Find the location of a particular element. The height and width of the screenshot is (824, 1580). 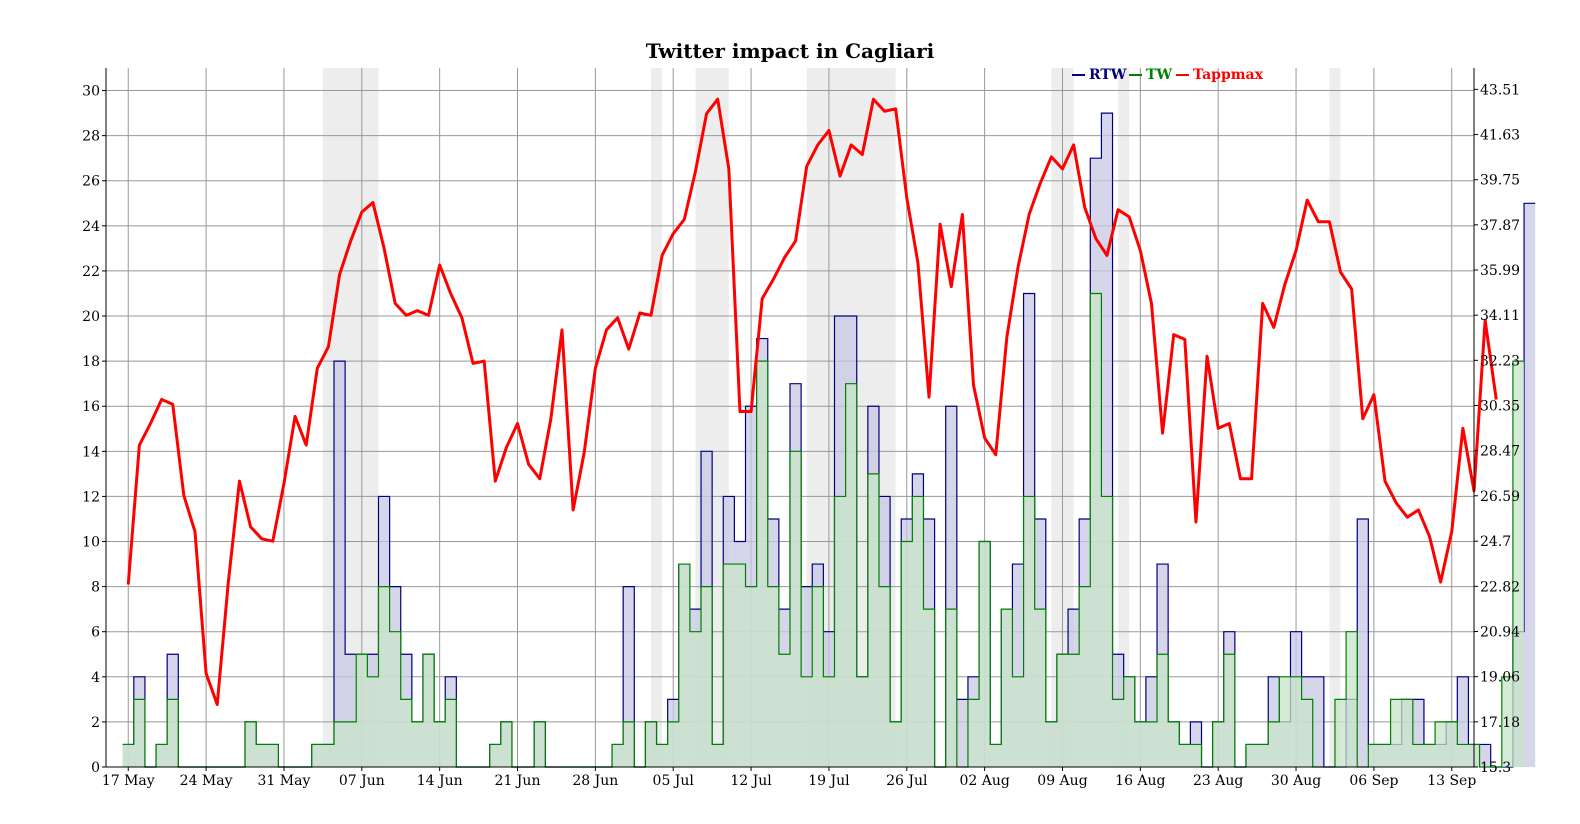

y-right-tick-label: 37.87 is located at coordinates (1500, 226).